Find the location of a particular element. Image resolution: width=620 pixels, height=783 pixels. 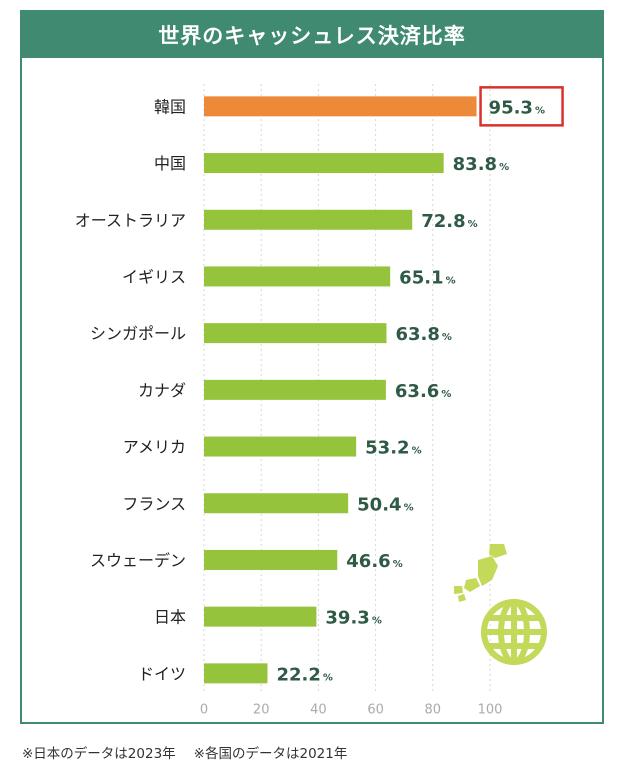

category-label-9: 日本 is located at coordinates (170, 617).